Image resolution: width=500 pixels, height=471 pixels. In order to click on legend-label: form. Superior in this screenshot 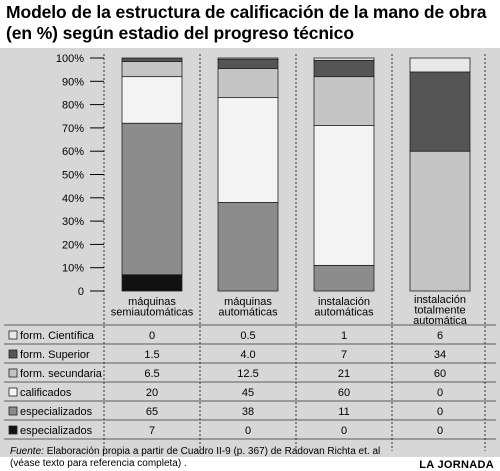, I will do `click(55, 355)`.